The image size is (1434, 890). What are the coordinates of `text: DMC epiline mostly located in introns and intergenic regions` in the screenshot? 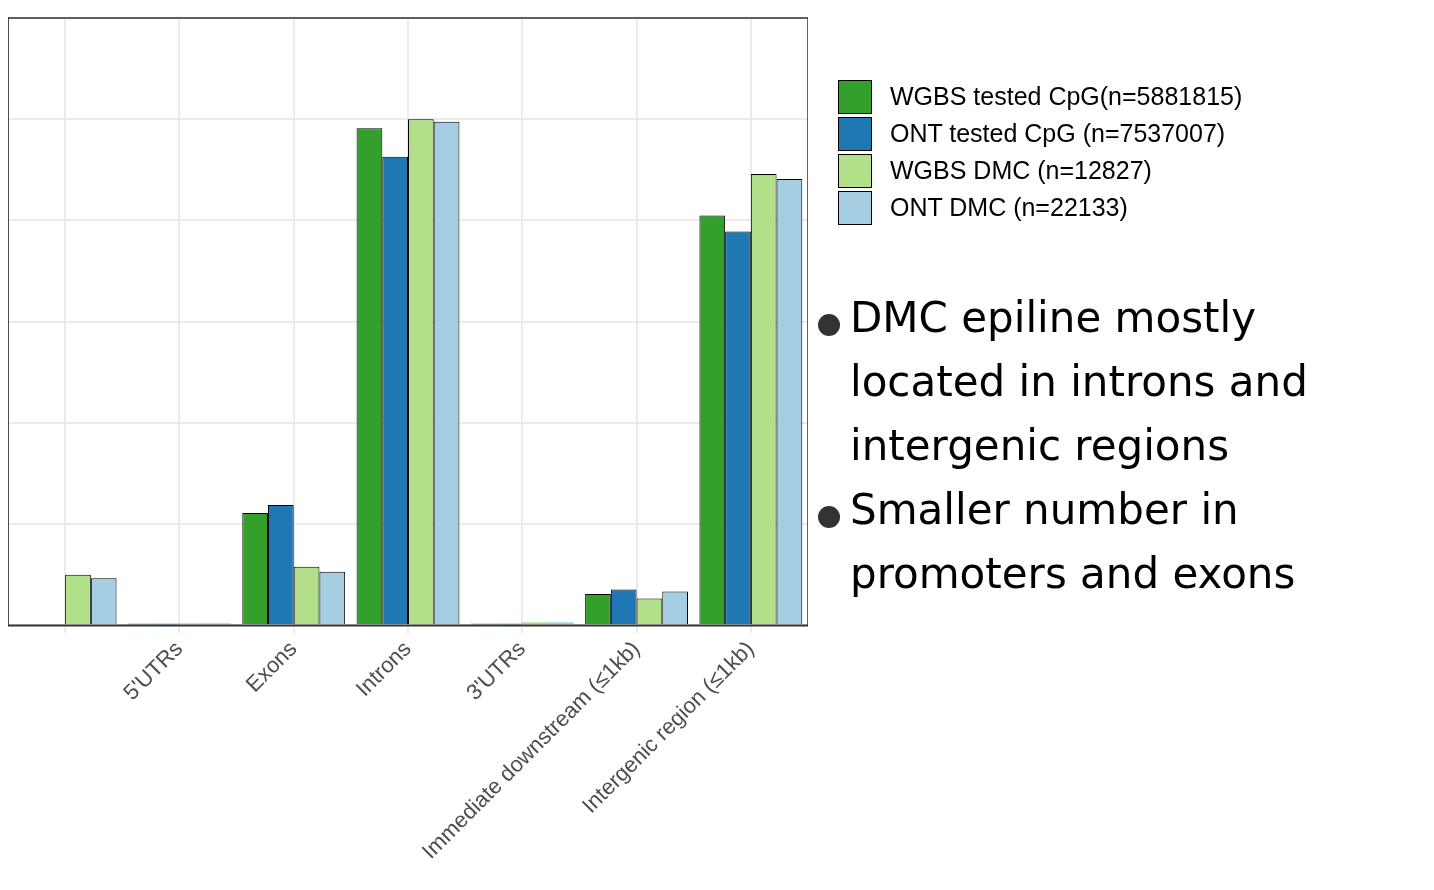 It's located at (1079, 382).